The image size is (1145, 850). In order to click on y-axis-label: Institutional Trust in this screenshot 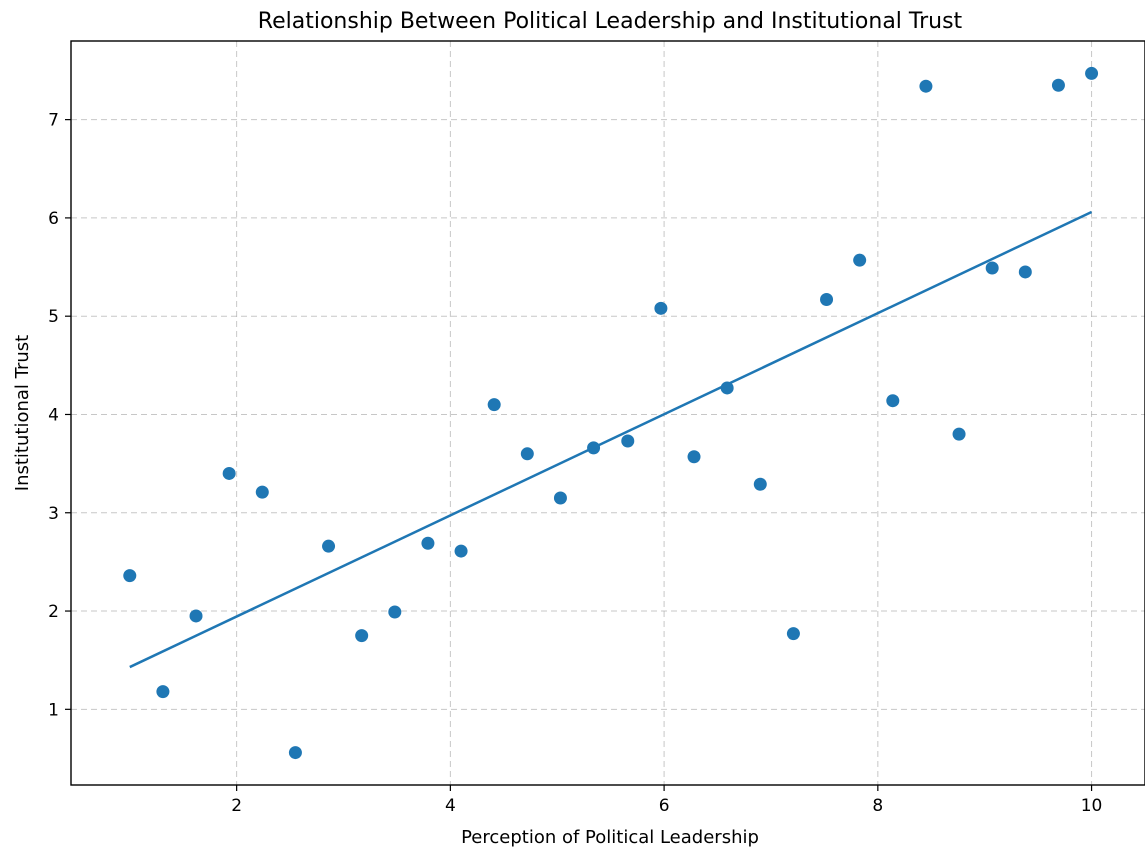, I will do `click(22, 413)`.